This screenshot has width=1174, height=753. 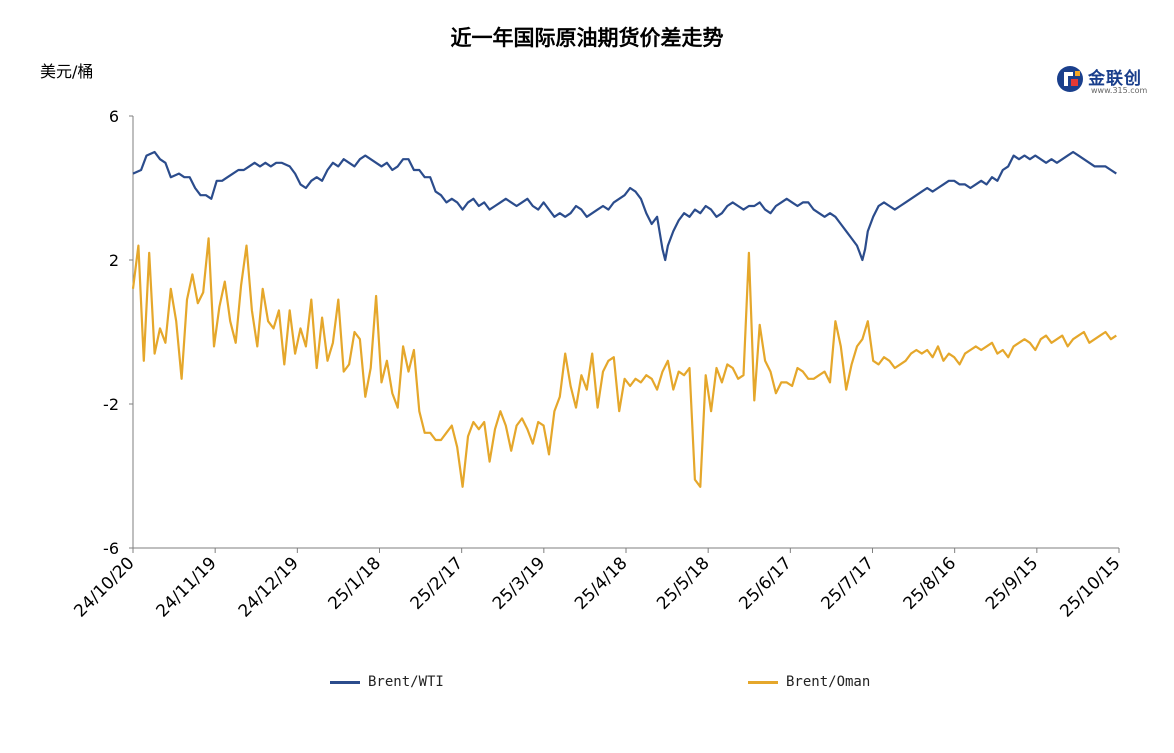 I want to click on logo-brand: 金联创, so click(x=1115, y=79).